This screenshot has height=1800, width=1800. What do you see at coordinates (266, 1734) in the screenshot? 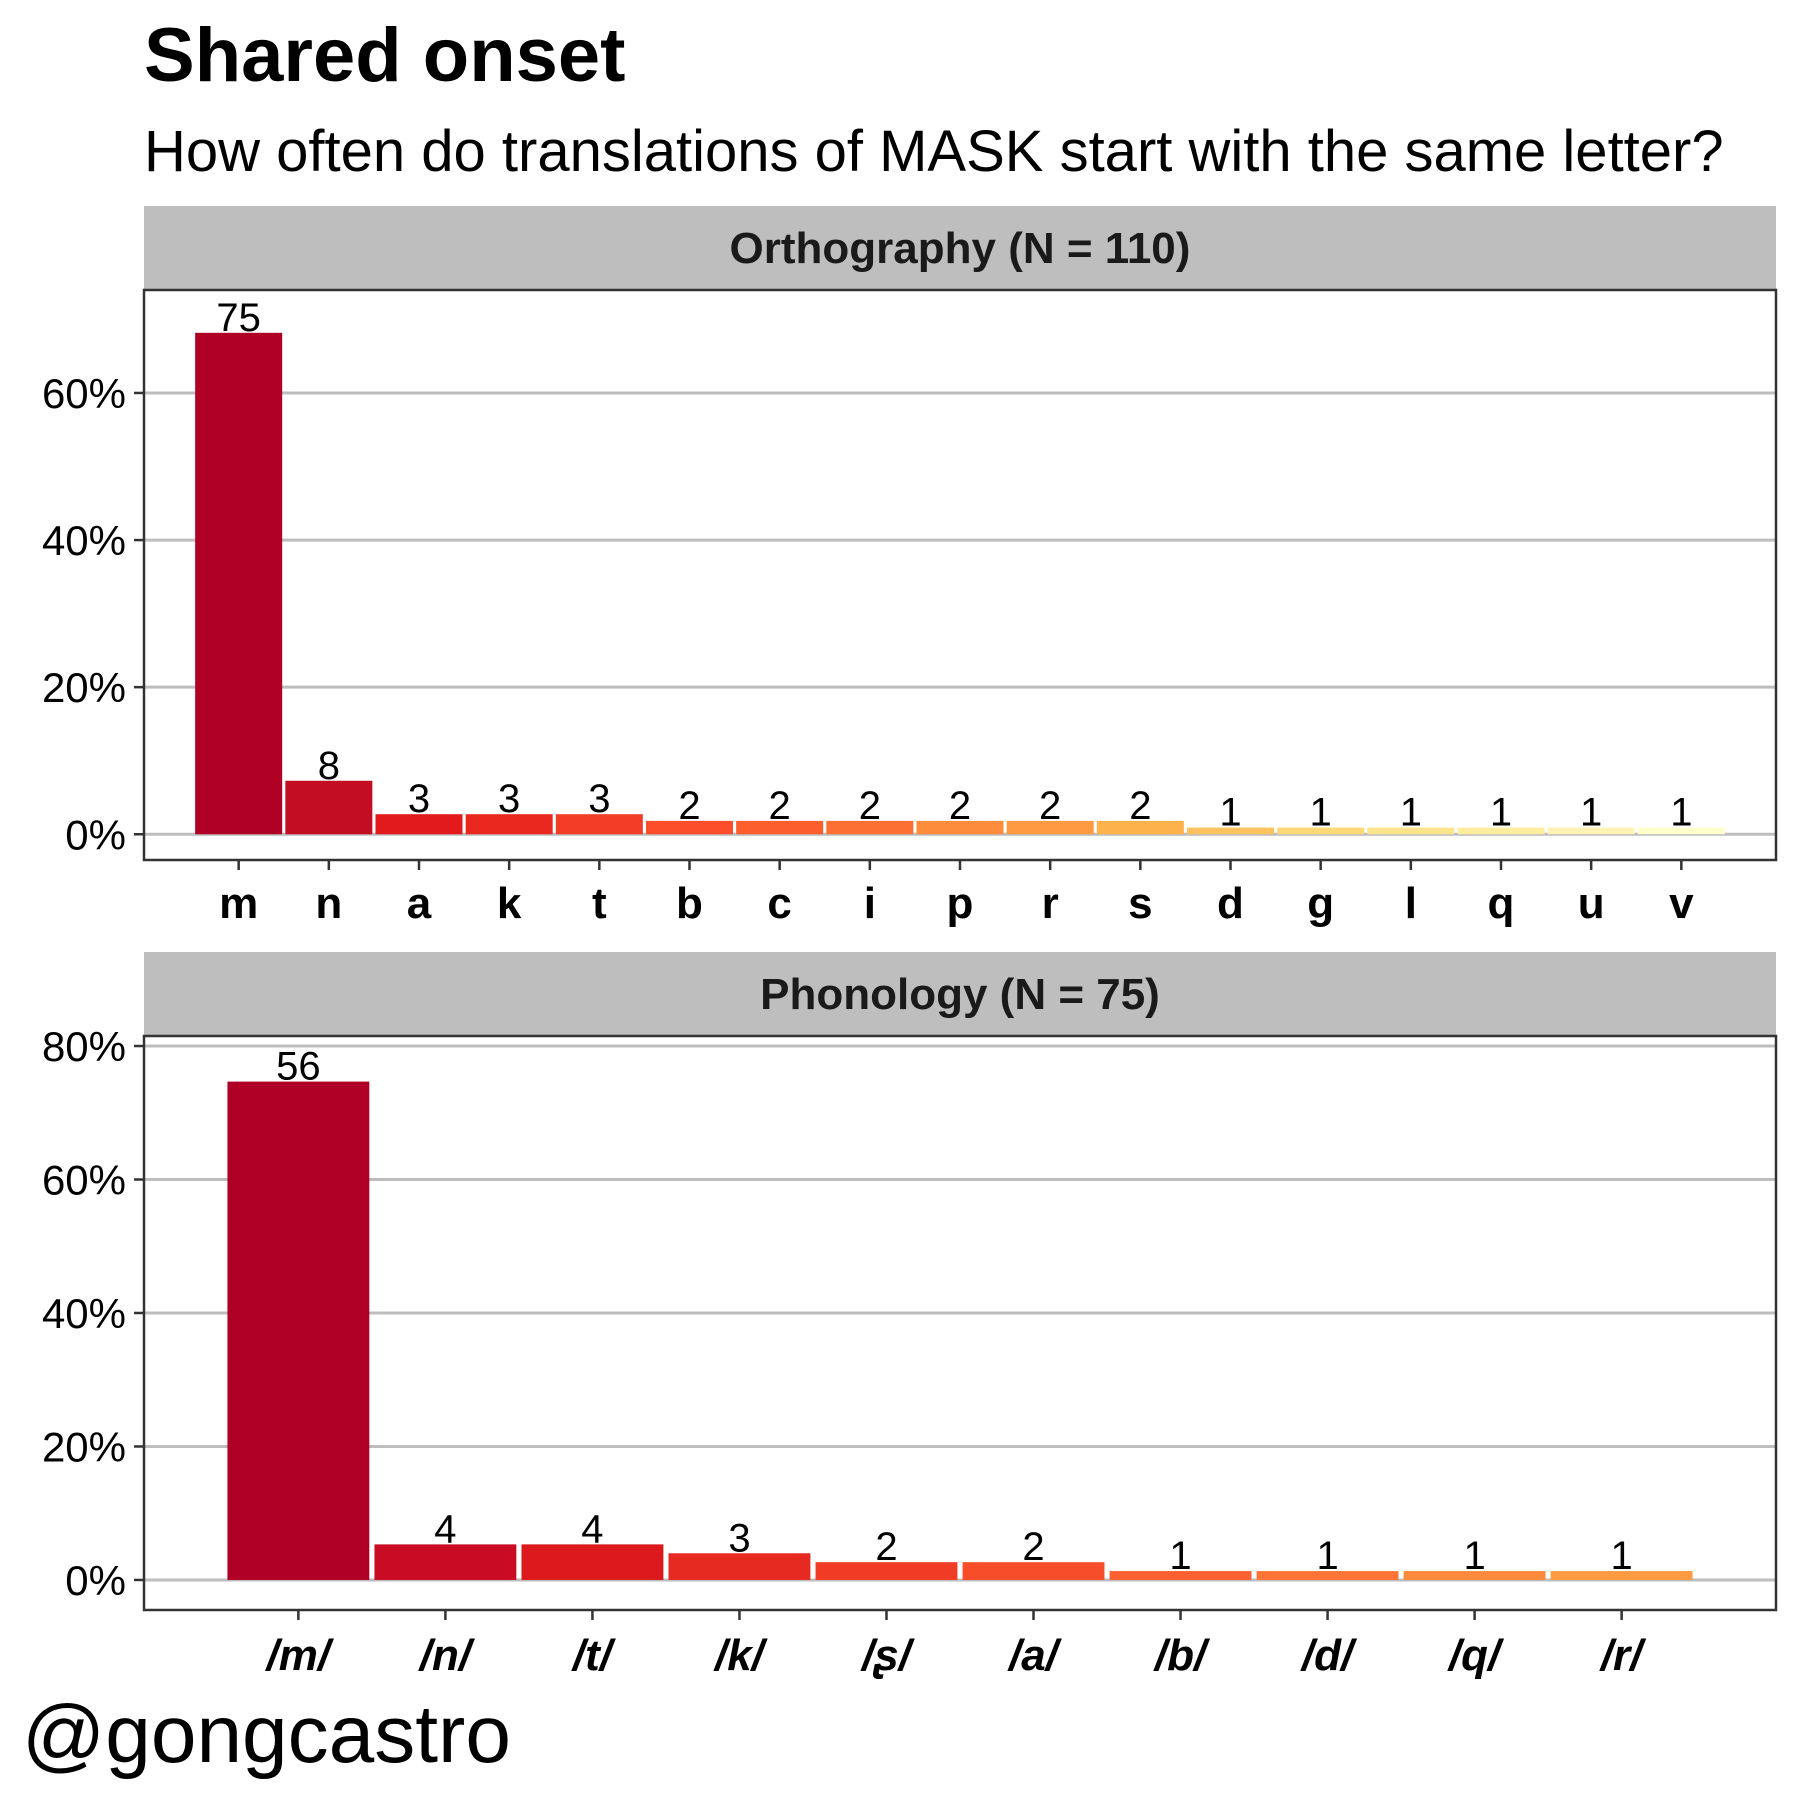
I see `author-credit: @gongcastro` at bounding box center [266, 1734].